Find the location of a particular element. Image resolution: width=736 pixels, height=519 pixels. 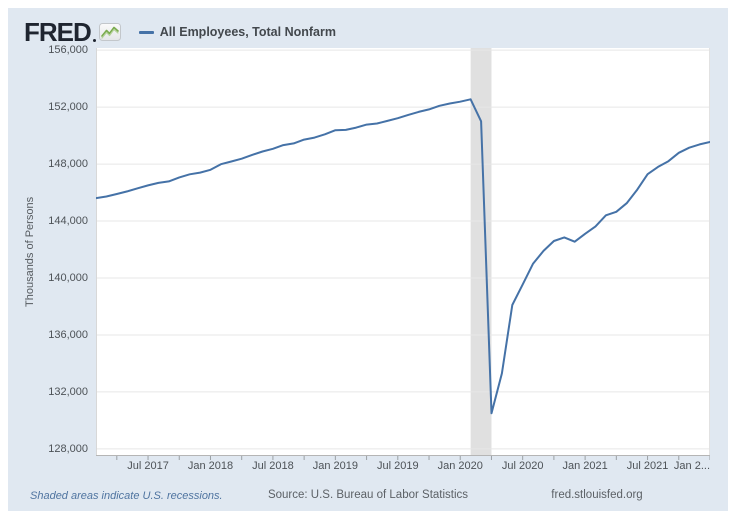

x-axis-label: Jan 2020 is located at coordinates (460, 466).